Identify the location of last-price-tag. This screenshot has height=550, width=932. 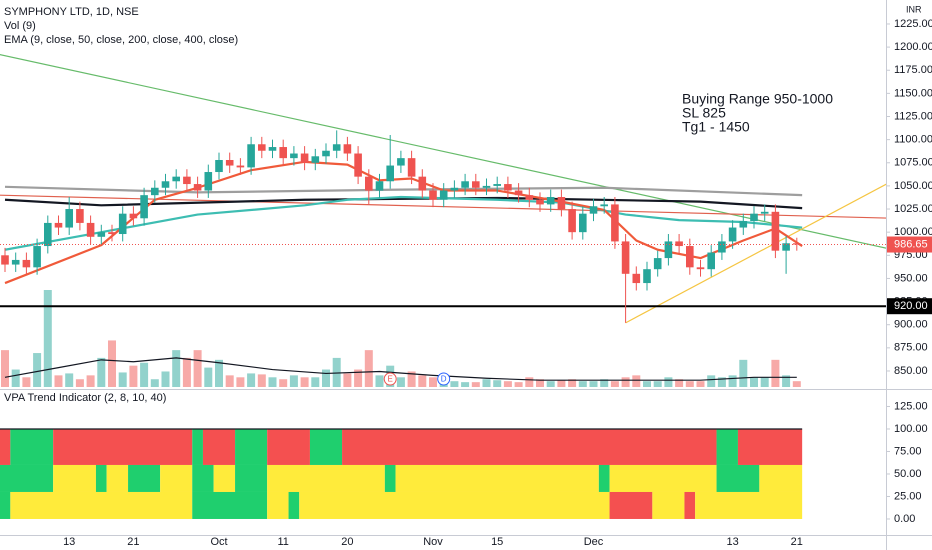
(909, 244).